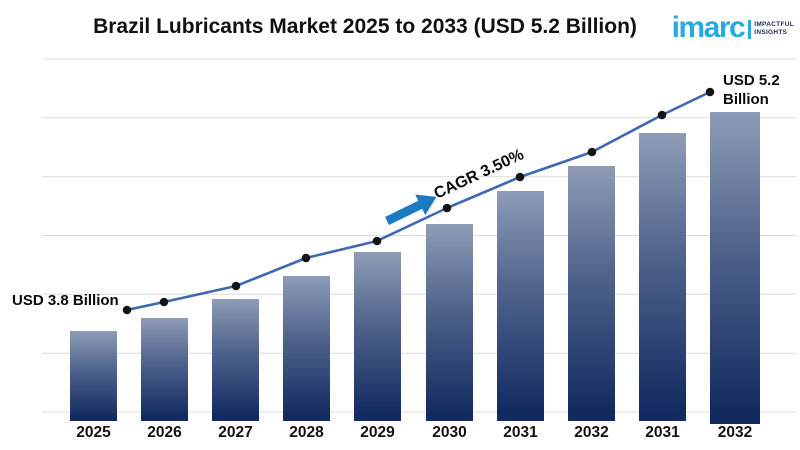 This screenshot has height=450, width=800. What do you see at coordinates (774, 24) in the screenshot?
I see `logo-tagline-line1: IMPACTFUL` at bounding box center [774, 24].